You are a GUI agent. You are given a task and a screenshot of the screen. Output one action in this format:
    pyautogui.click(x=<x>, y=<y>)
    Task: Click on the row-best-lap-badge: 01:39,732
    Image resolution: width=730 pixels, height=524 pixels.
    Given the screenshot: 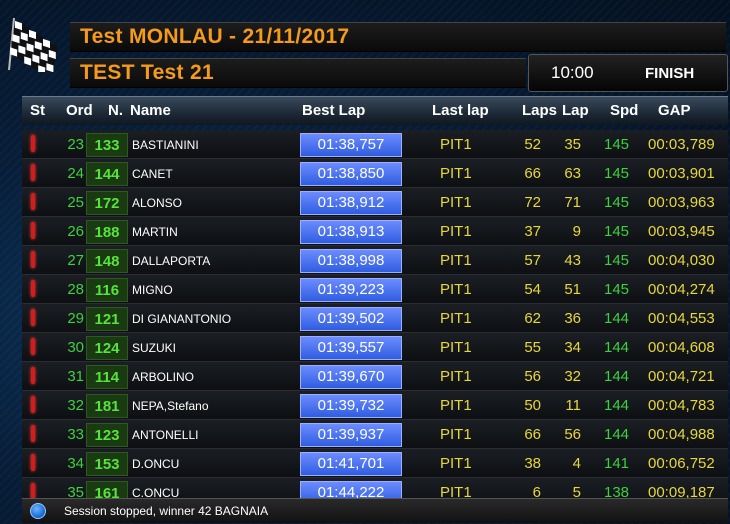 What is the action you would take?
    pyautogui.click(x=351, y=406)
    